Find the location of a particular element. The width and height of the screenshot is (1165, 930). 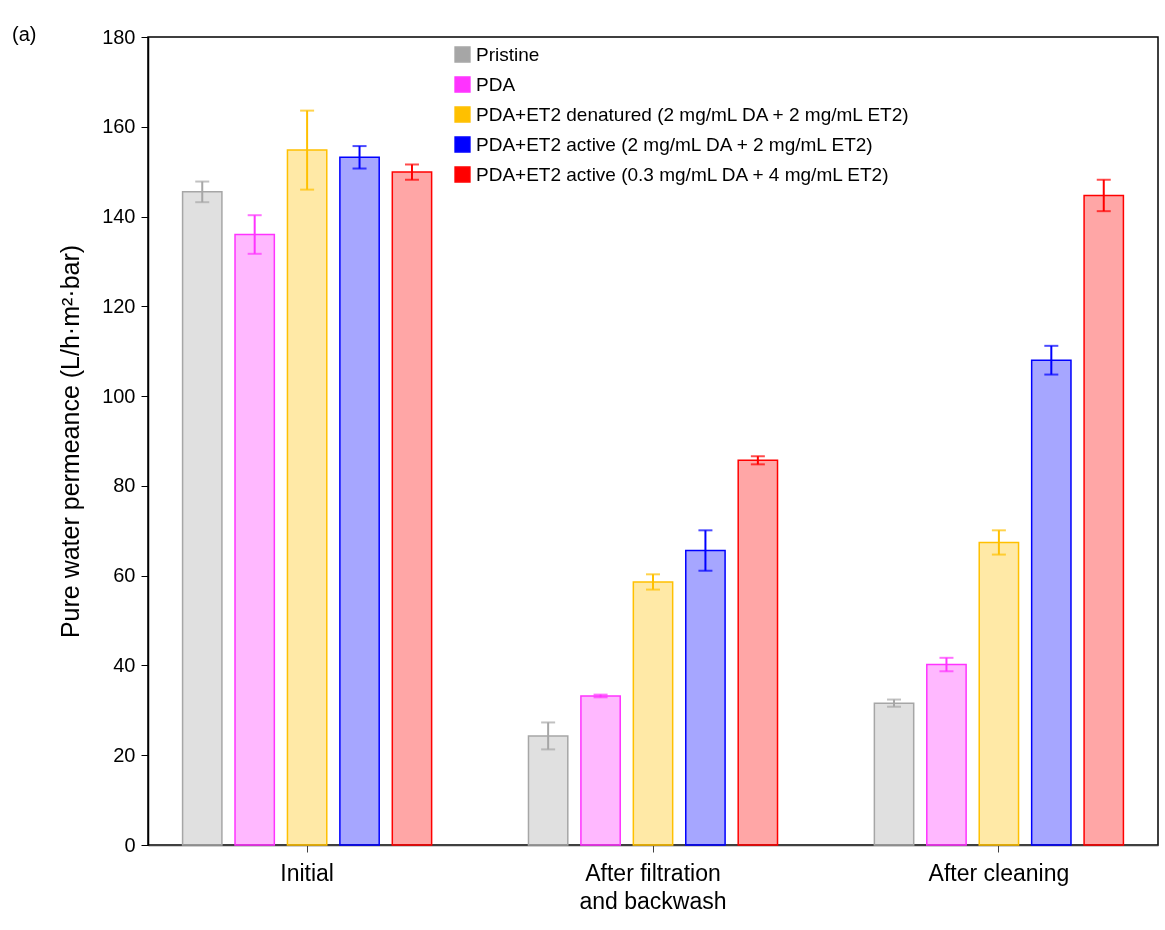

y-axis-title: Pure water permeance (L/h·m²·bar) is located at coordinates (70, 441).